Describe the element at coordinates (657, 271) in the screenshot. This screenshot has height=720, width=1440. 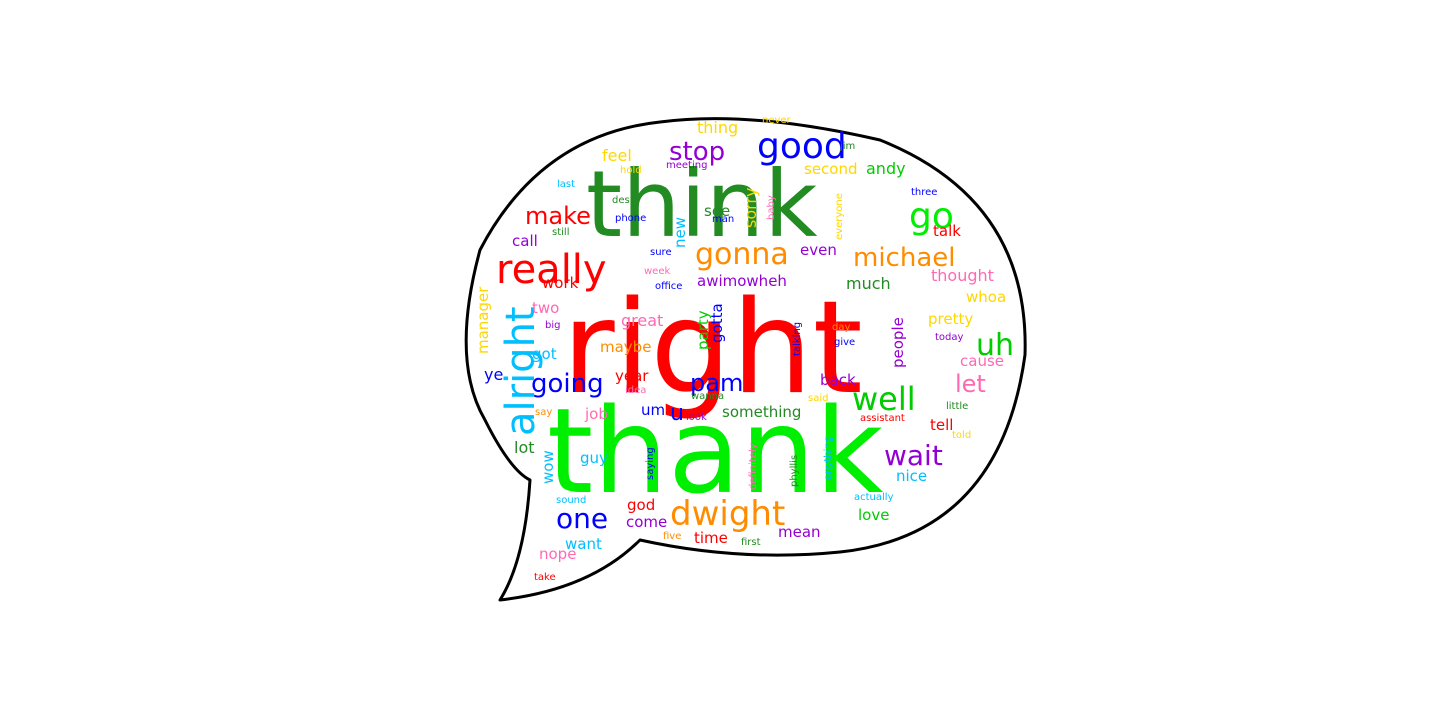
I see `word-week: week` at that location.